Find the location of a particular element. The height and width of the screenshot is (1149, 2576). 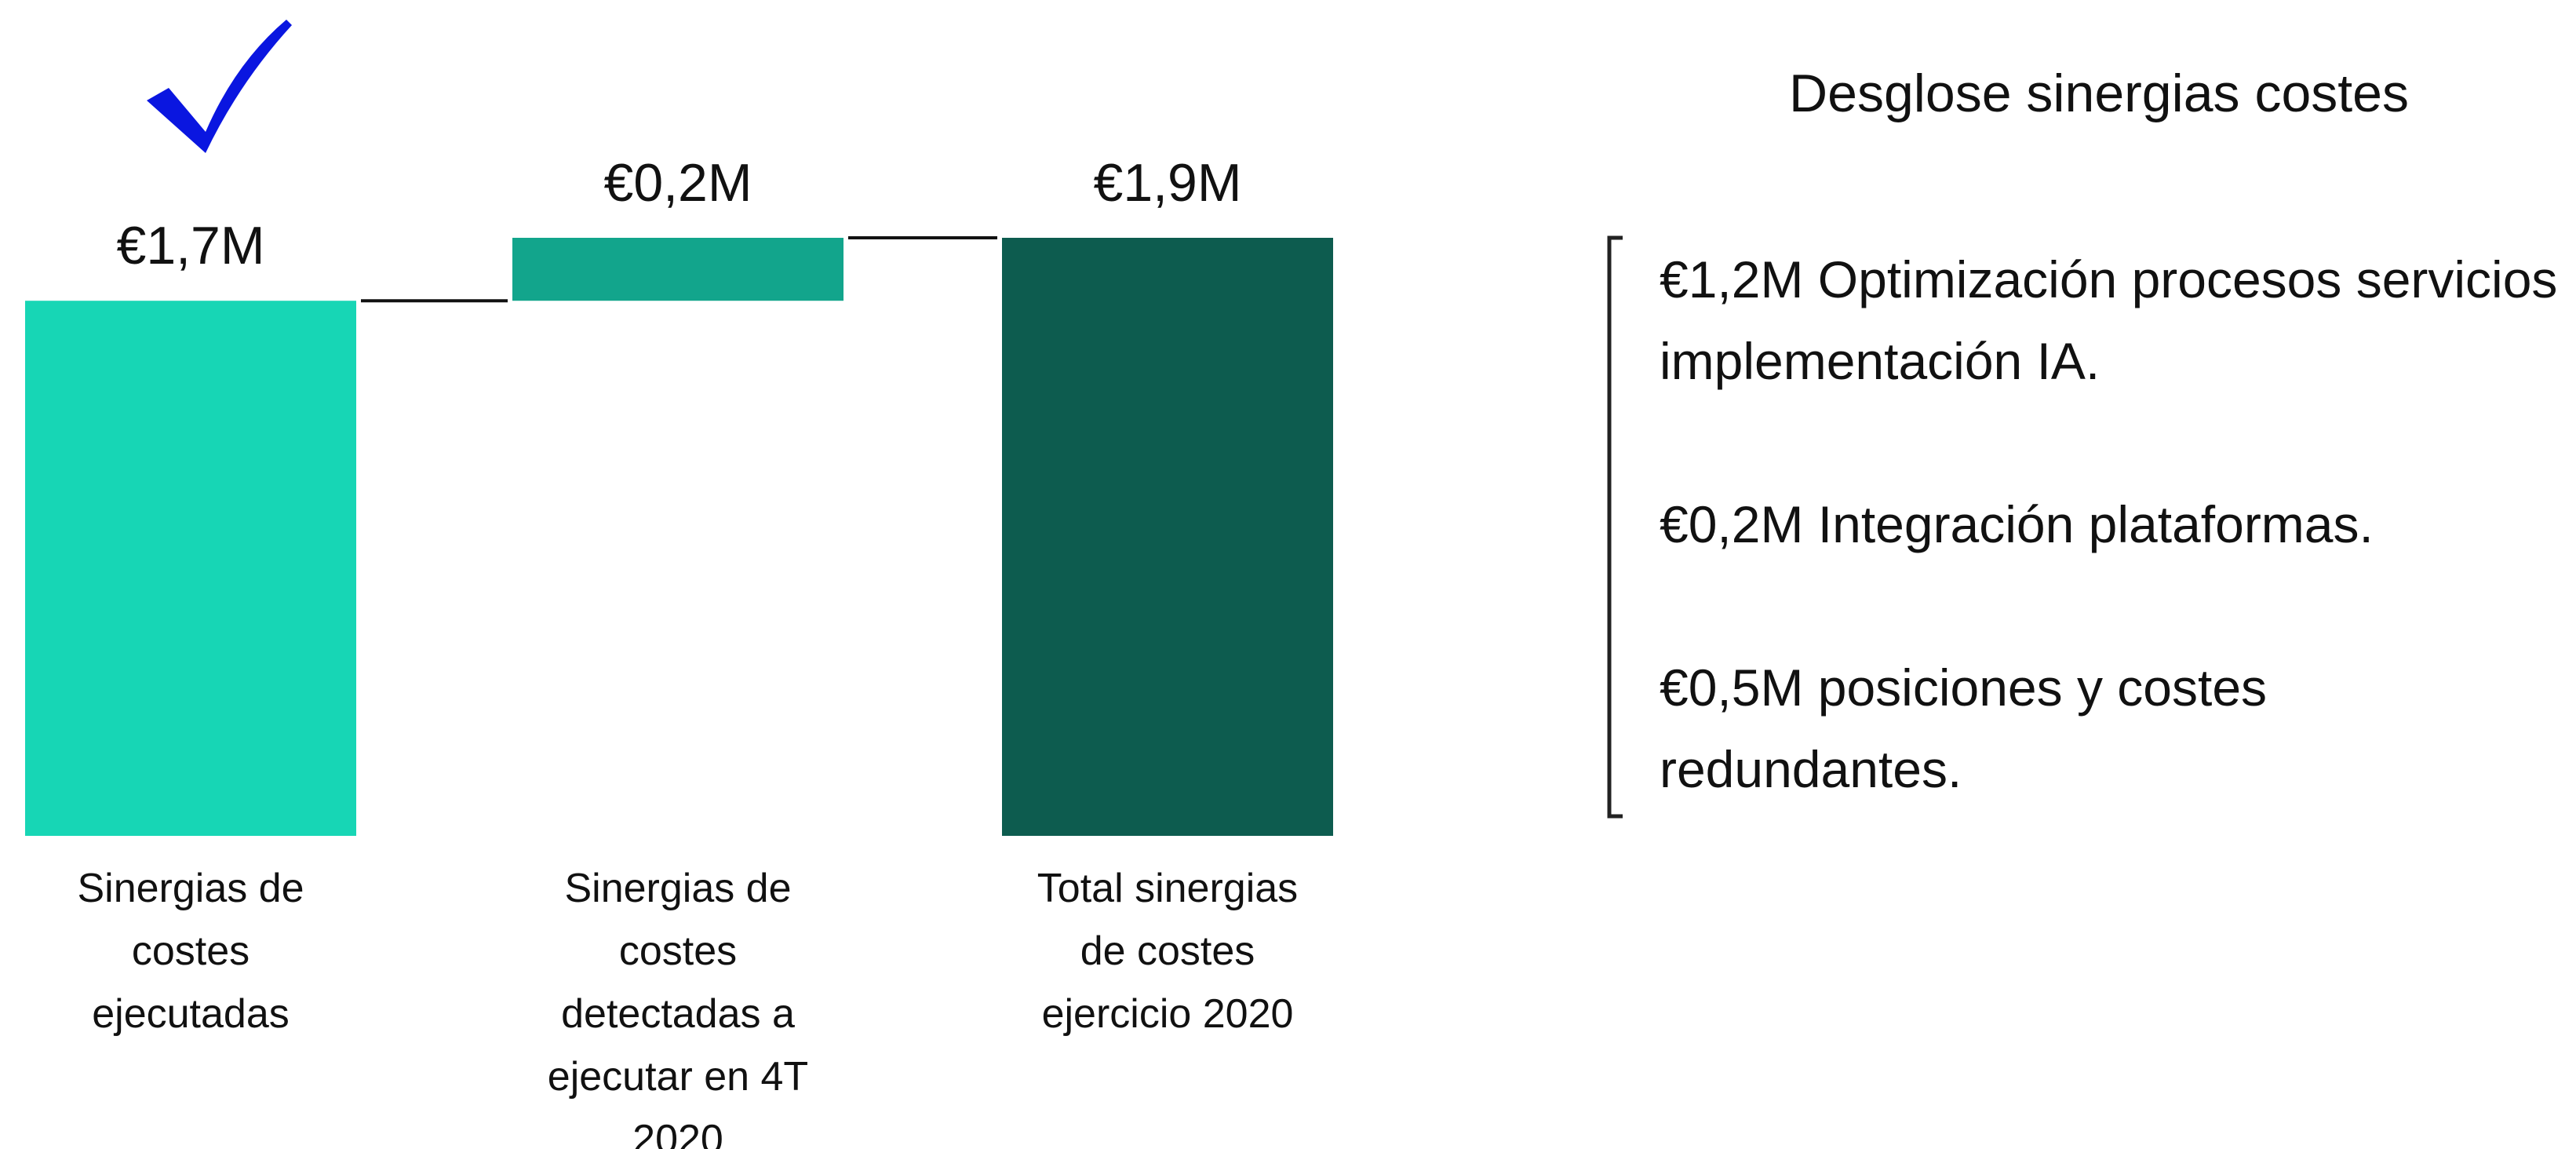

panel-item: €0,5M posiciones y costes redundantes. is located at coordinates (1964, 728).